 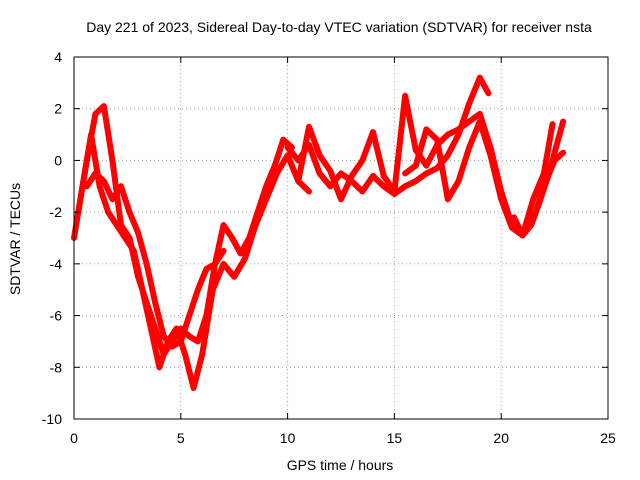 I want to click on y-tick-label: -4, so click(x=56, y=264).